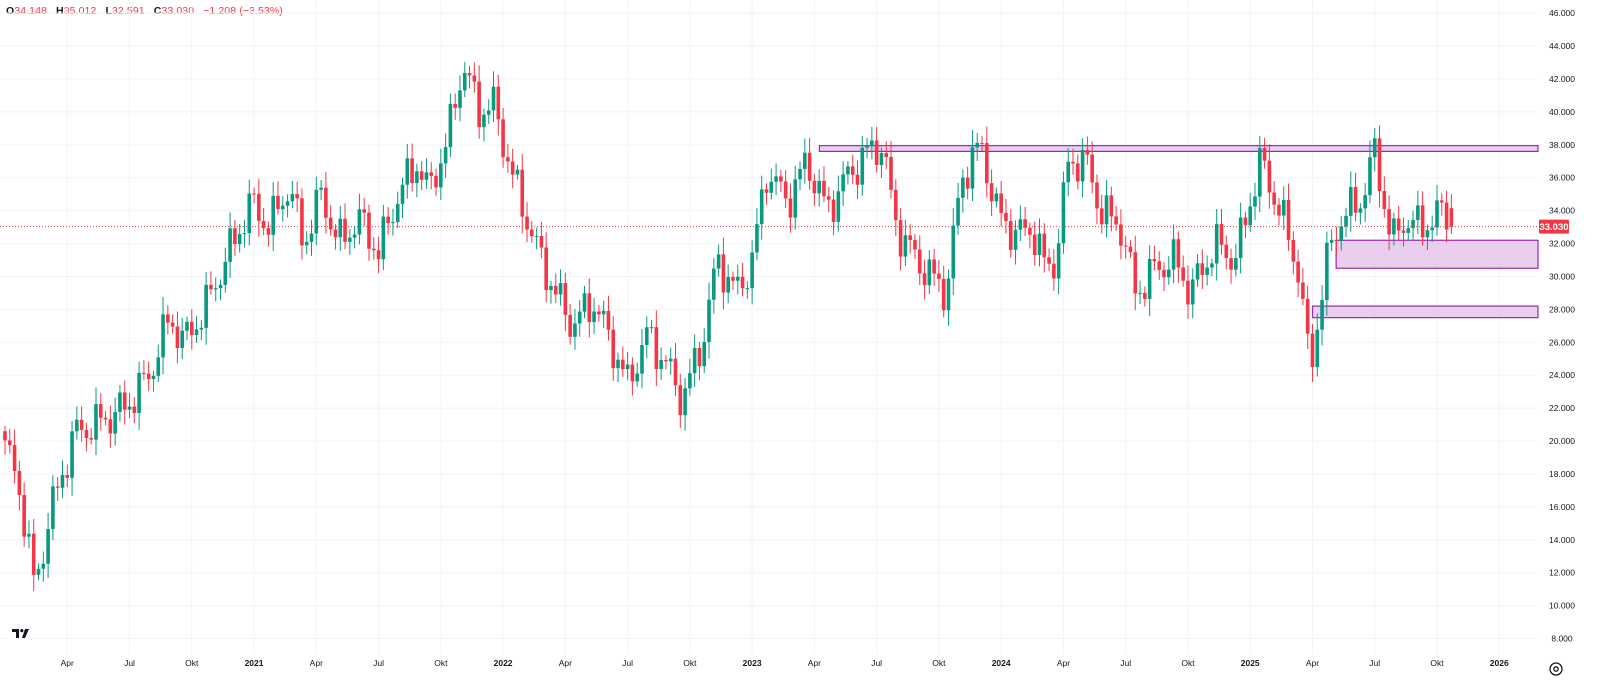 Image resolution: width=1600 pixels, height=687 pixels. Describe the element at coordinates (1562, 178) in the screenshot. I see `y-tick-label: 36.000` at that location.